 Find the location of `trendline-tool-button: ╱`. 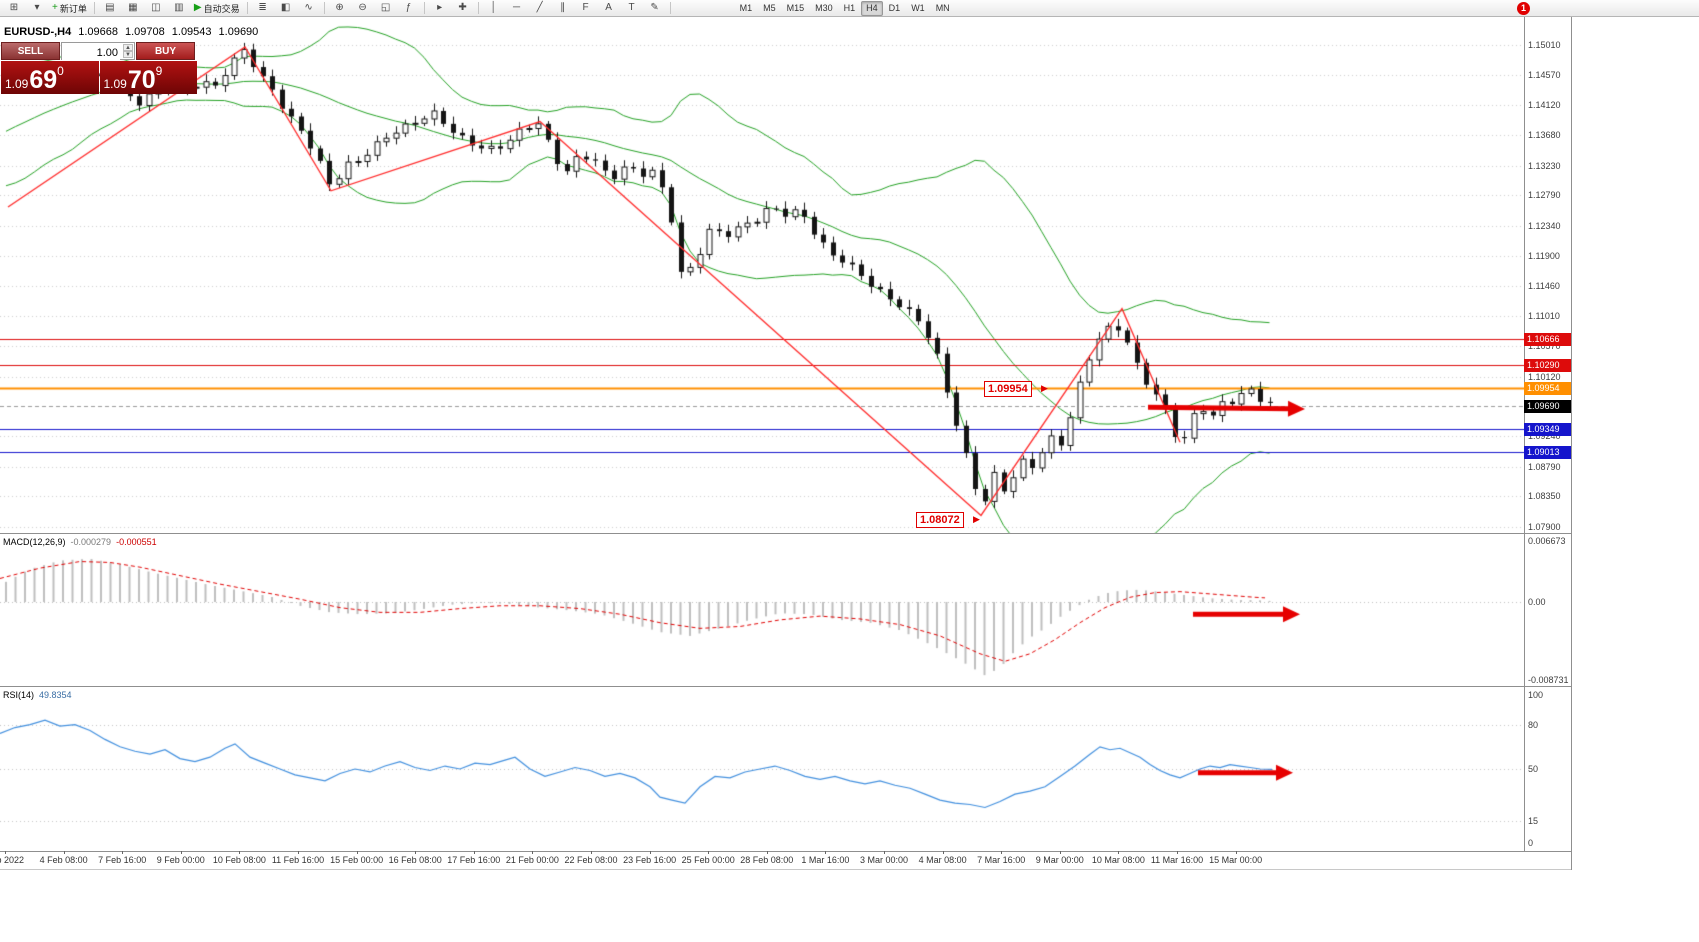

trendline-tool-button: ╱ is located at coordinates (540, 8).